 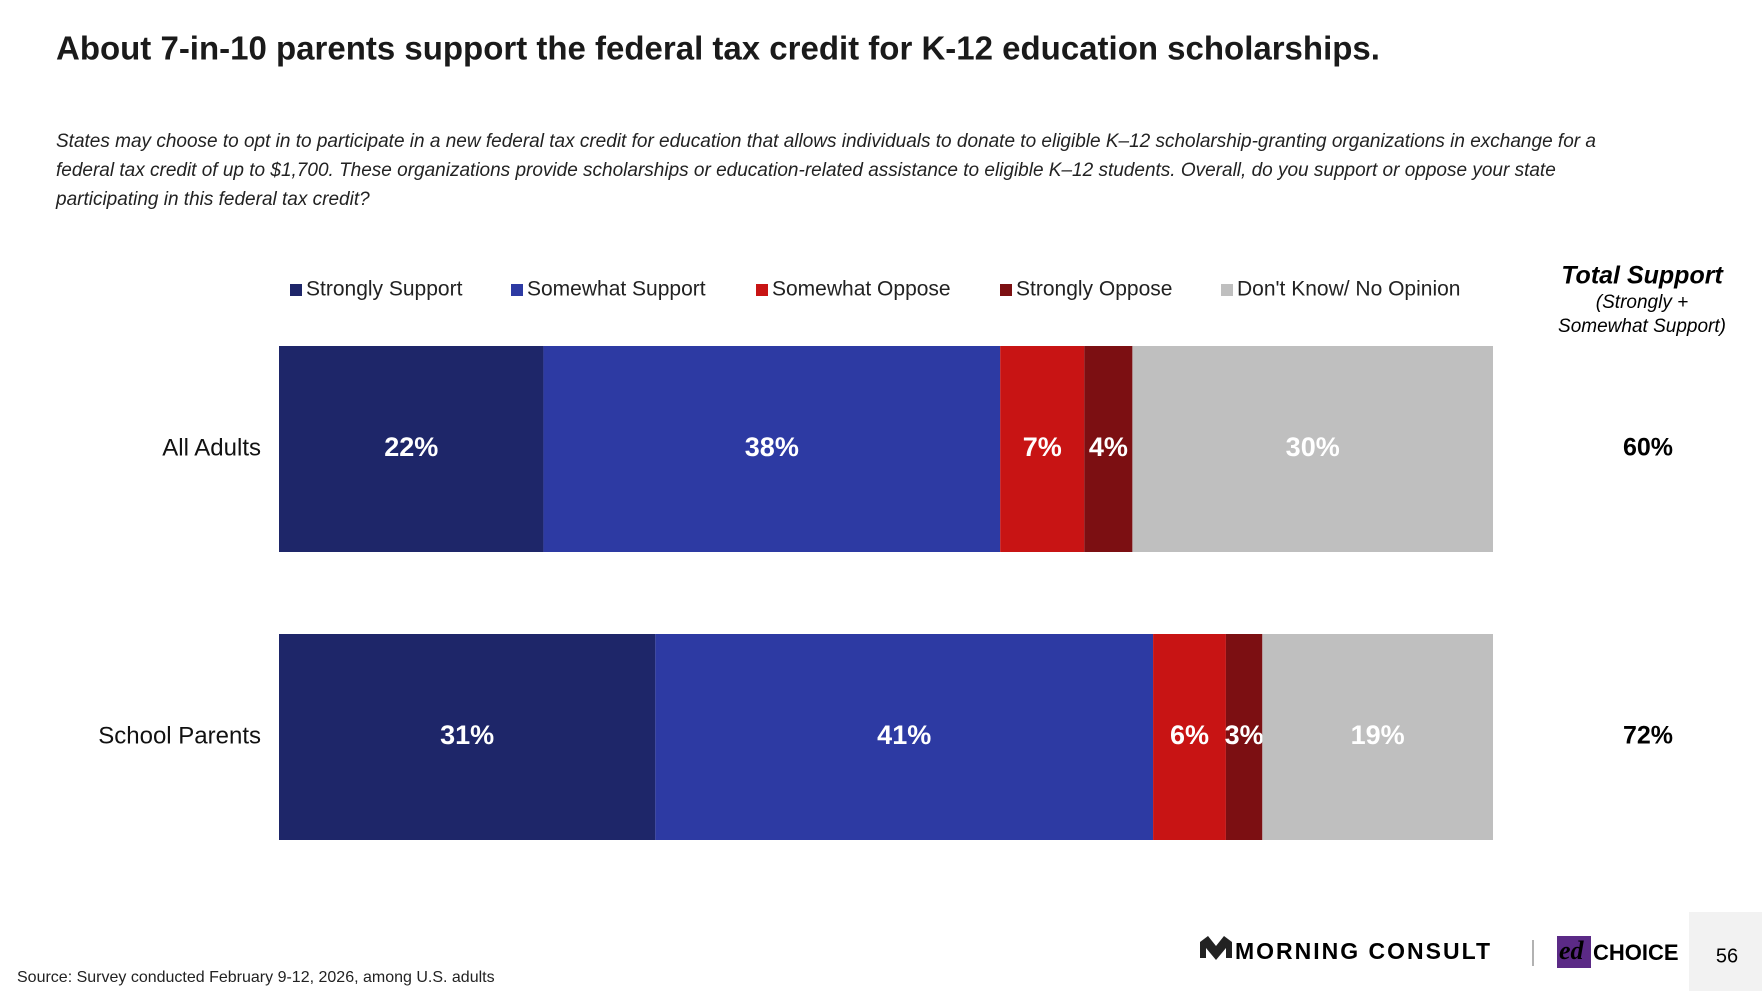 I want to click on page-box, so click(x=1725, y=951).